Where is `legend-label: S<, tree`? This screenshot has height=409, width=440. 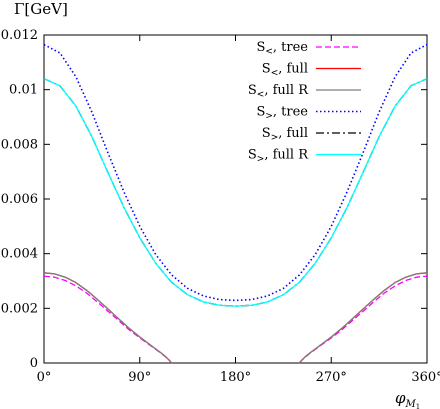 legend-label: S<, tree is located at coordinates (282, 48).